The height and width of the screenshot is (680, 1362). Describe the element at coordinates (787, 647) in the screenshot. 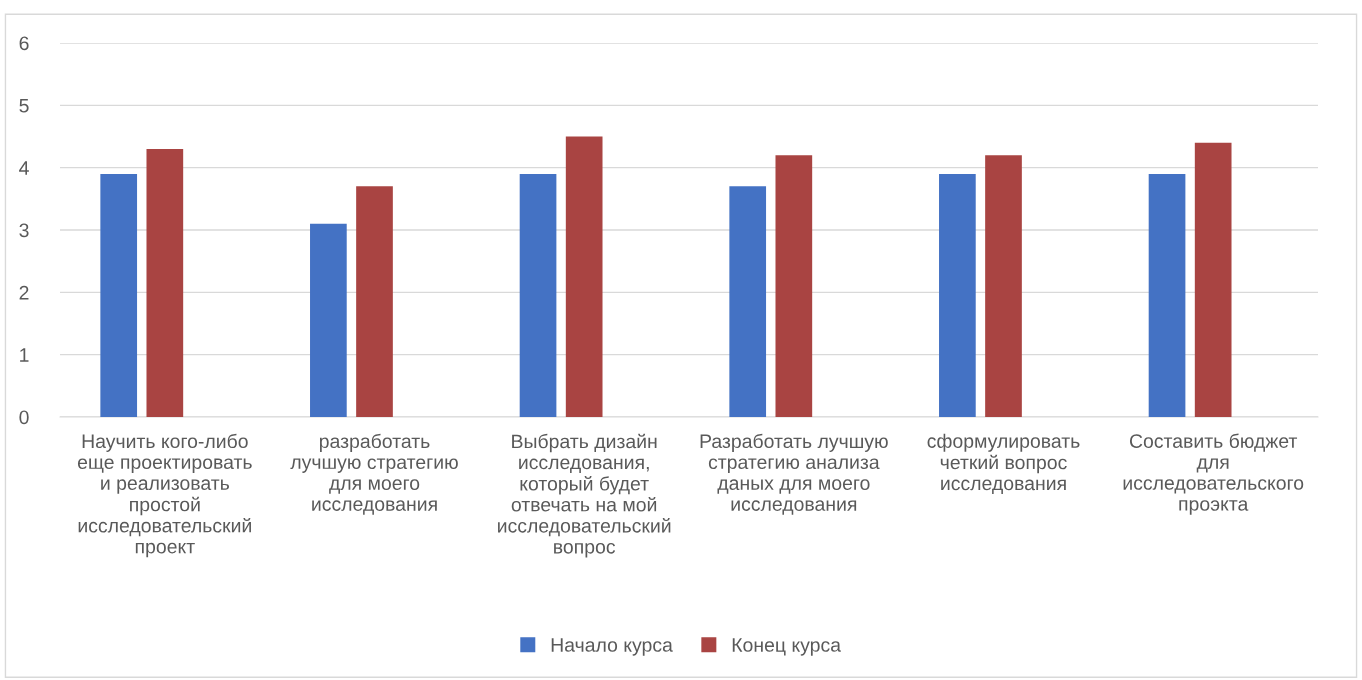

I see `legend-label: Конец курса` at that location.